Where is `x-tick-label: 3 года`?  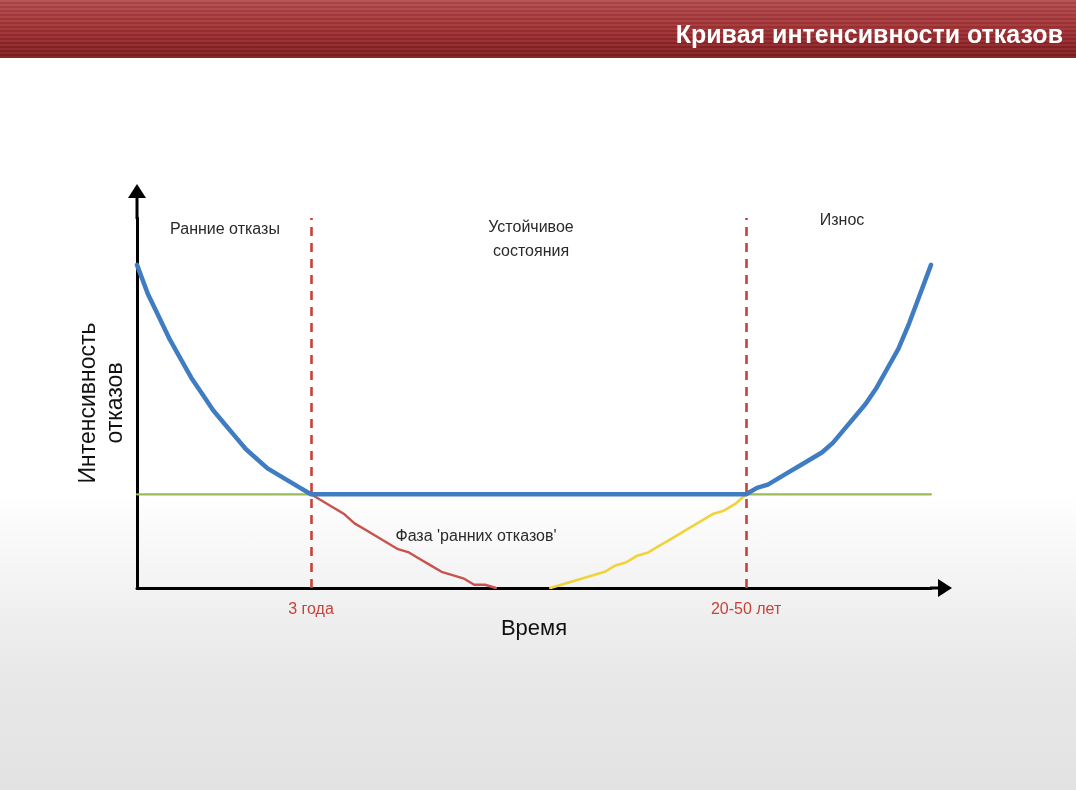 x-tick-label: 3 года is located at coordinates (311, 608).